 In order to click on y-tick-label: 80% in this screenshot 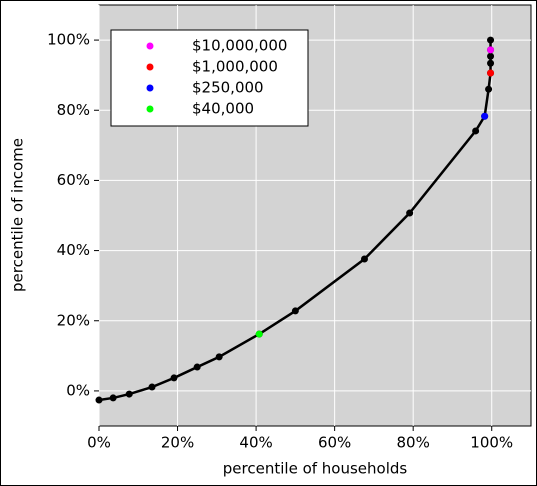, I will do `click(73, 110)`.